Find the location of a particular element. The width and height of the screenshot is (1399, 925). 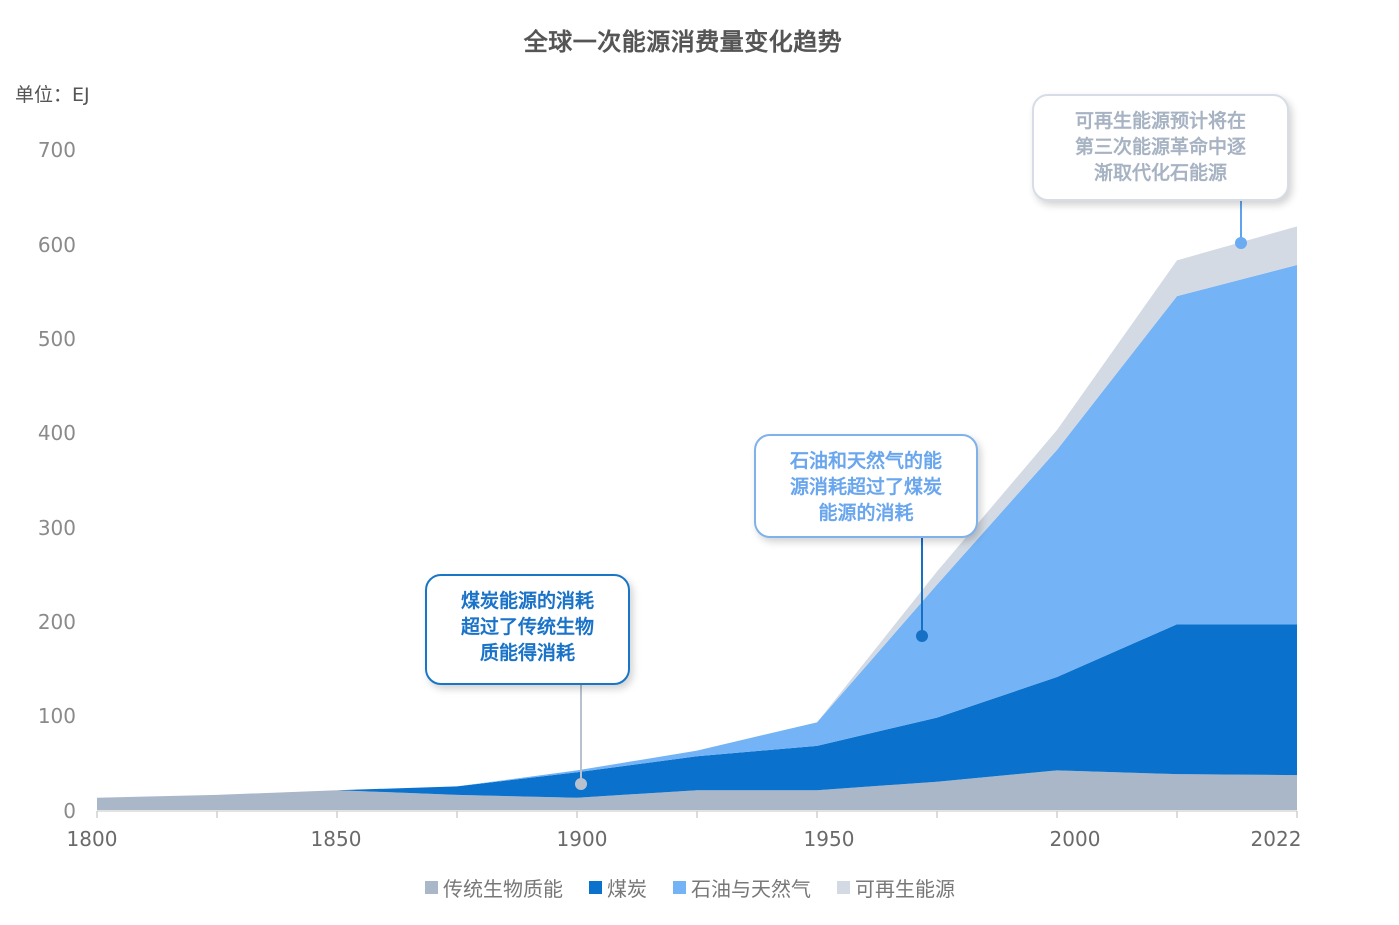

legend-label: 煤炭 is located at coordinates (627, 889).